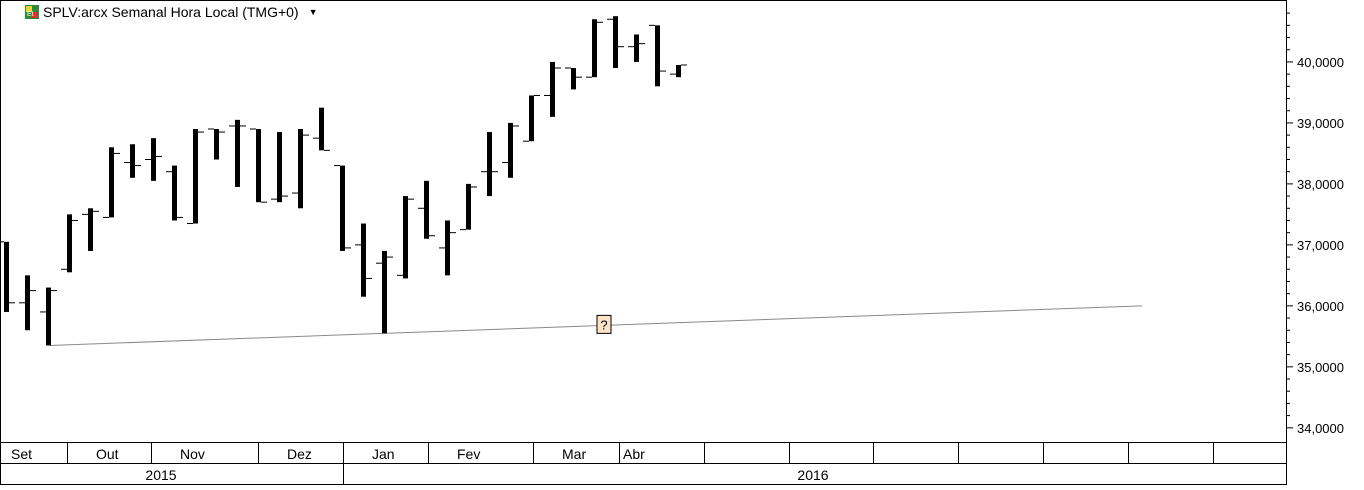  Describe the element at coordinates (1320, 306) in the screenshot. I see `price-tick-label: 36,0000` at that location.